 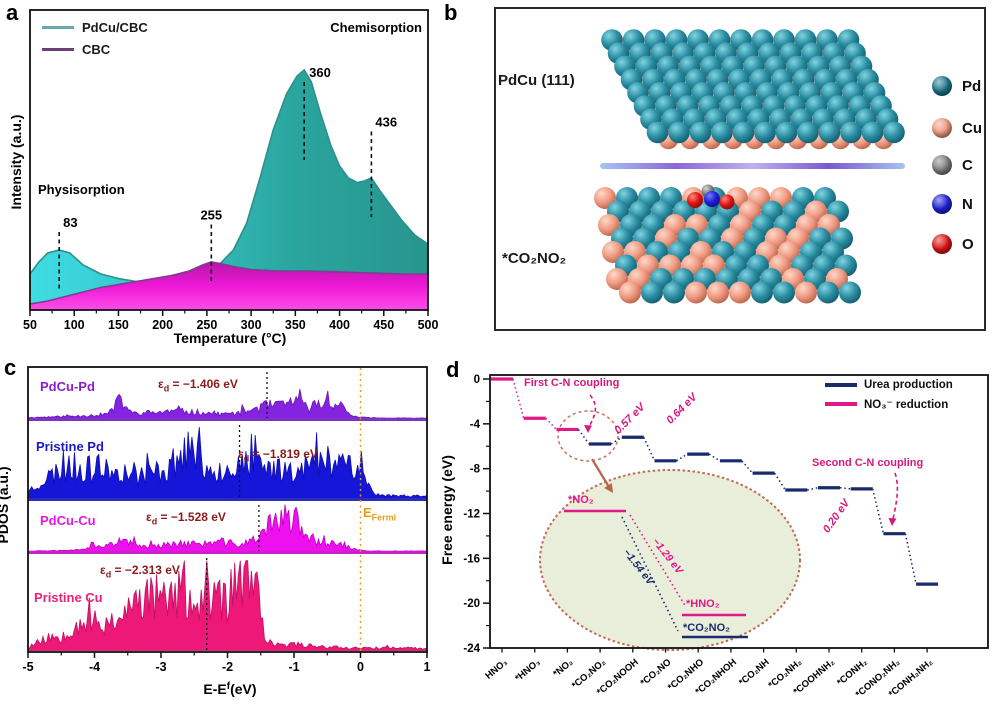 What do you see at coordinates (293, 667) in the screenshot?
I see `svg-text: -1` at bounding box center [293, 667].